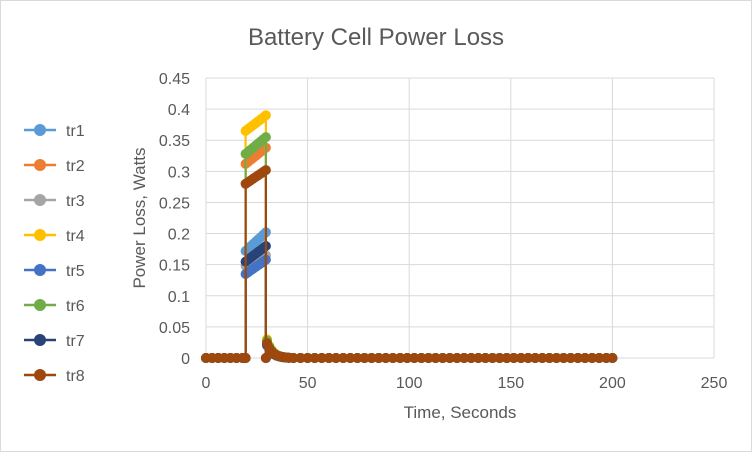 This screenshot has width=752, height=452. I want to click on legend-entry-tr5: tr5, so click(54, 271).